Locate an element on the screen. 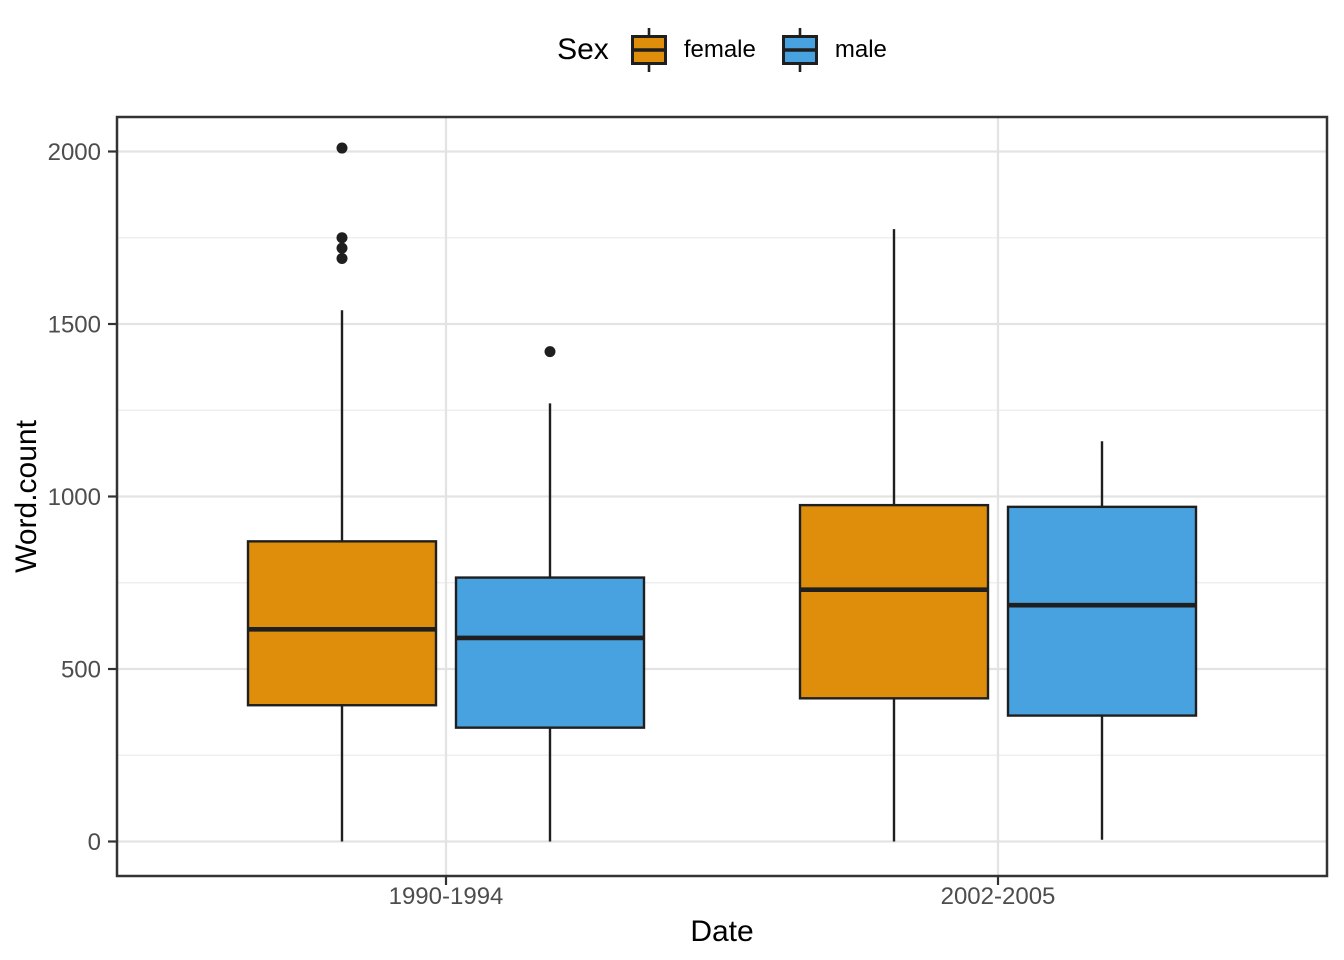  x-axis-title: Date is located at coordinates (721, 931).